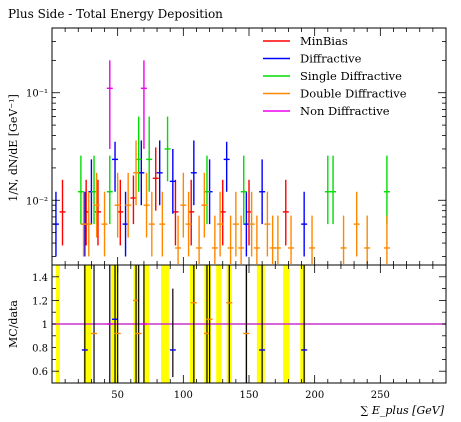 The height and width of the screenshot is (422, 461). I want to click on legend-label-single-diffractive: Single Diffractive, so click(351, 76).